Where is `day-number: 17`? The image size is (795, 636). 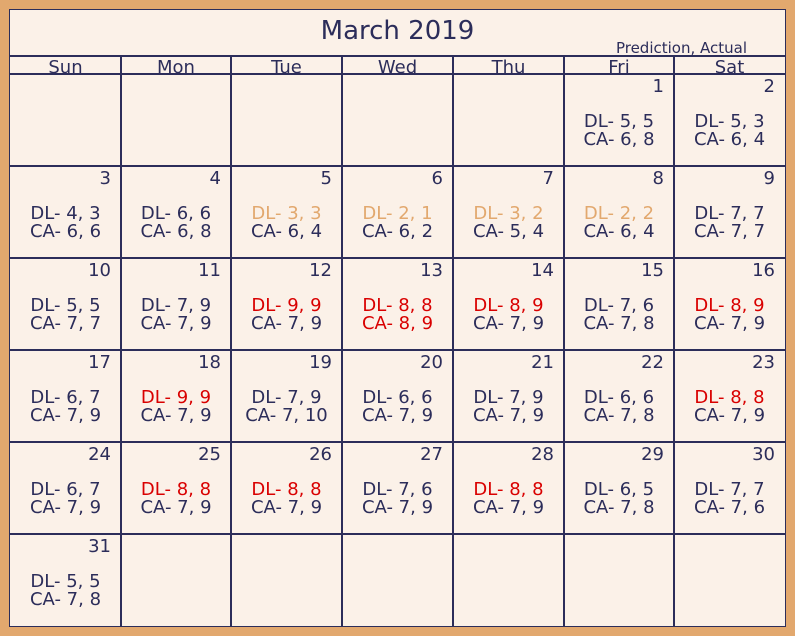 day-number: 17 is located at coordinates (99, 362).